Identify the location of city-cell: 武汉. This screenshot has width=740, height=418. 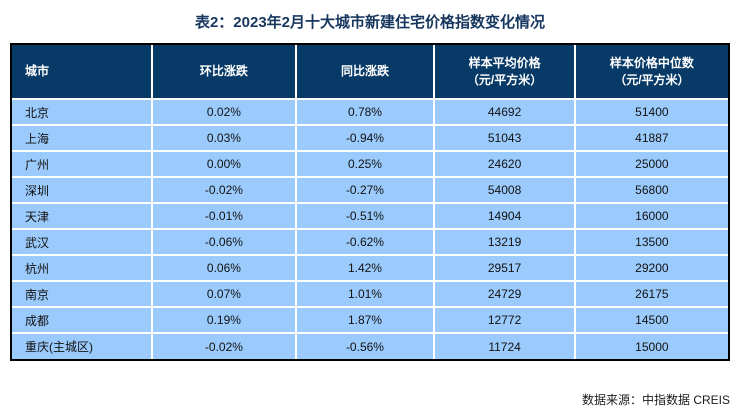
(82, 241).